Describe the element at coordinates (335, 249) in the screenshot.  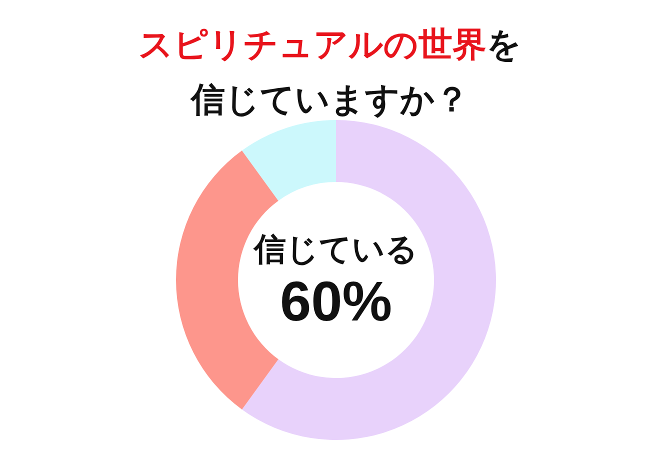
I see `slice-label: 信じている` at that location.